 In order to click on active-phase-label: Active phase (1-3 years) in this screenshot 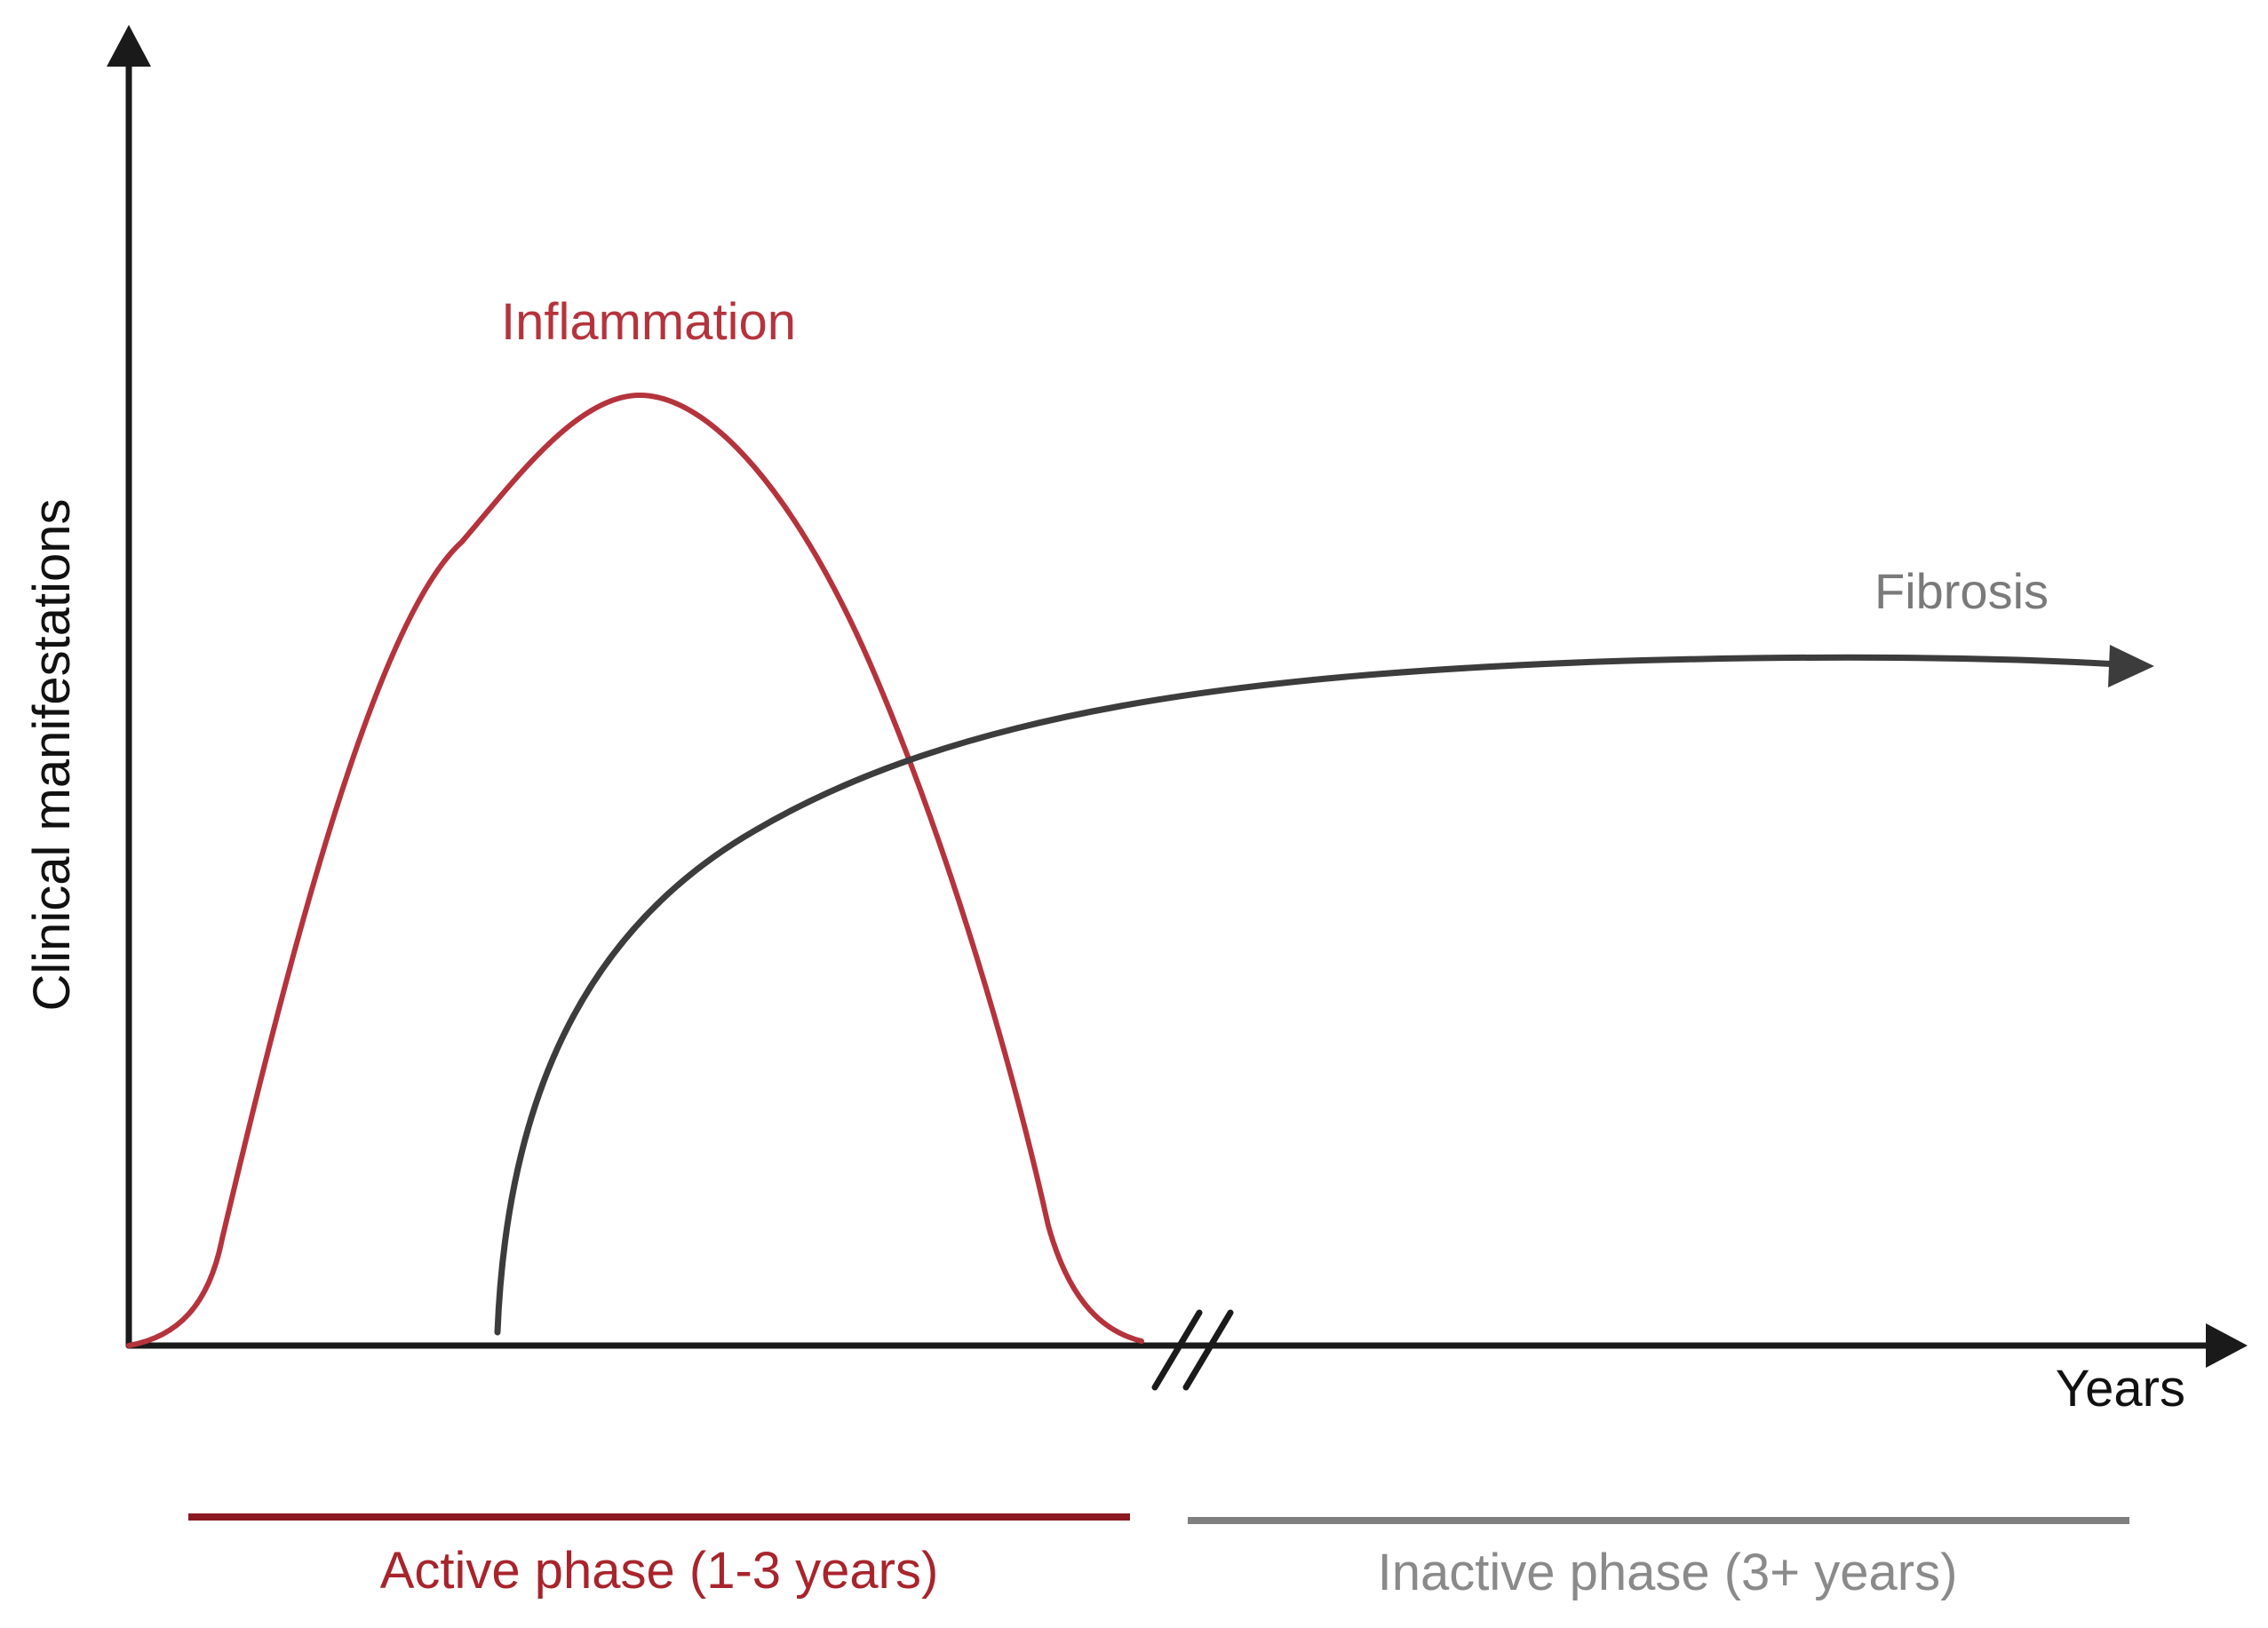, I will do `click(659, 1571)`.